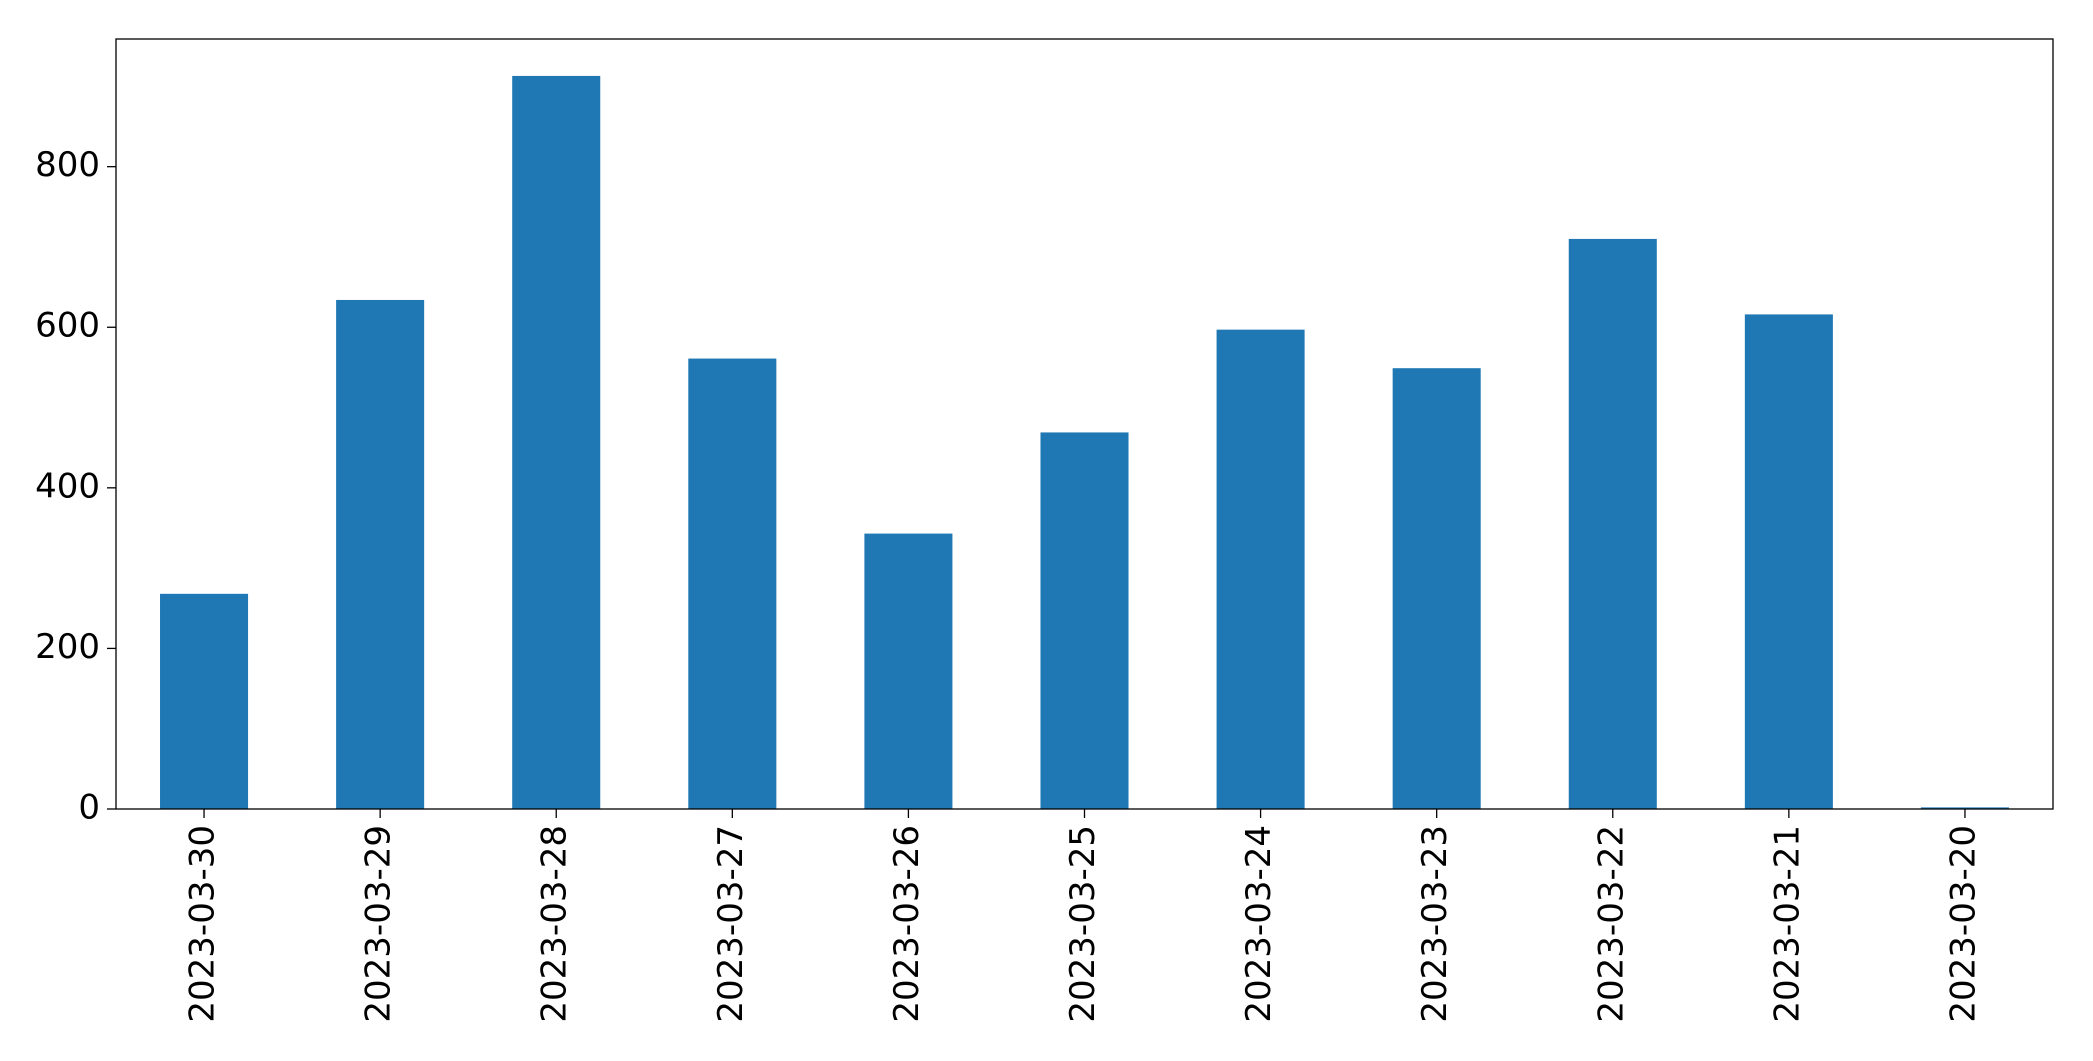  Describe the element at coordinates (67, 165) in the screenshot. I see `y-tick-label: 800` at that location.